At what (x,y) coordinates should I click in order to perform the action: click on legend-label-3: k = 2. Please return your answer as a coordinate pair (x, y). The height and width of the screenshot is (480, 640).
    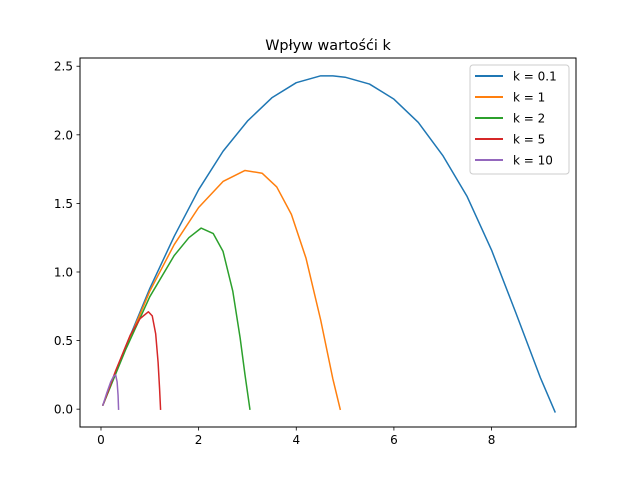
    Looking at the image, I should click on (529, 119).